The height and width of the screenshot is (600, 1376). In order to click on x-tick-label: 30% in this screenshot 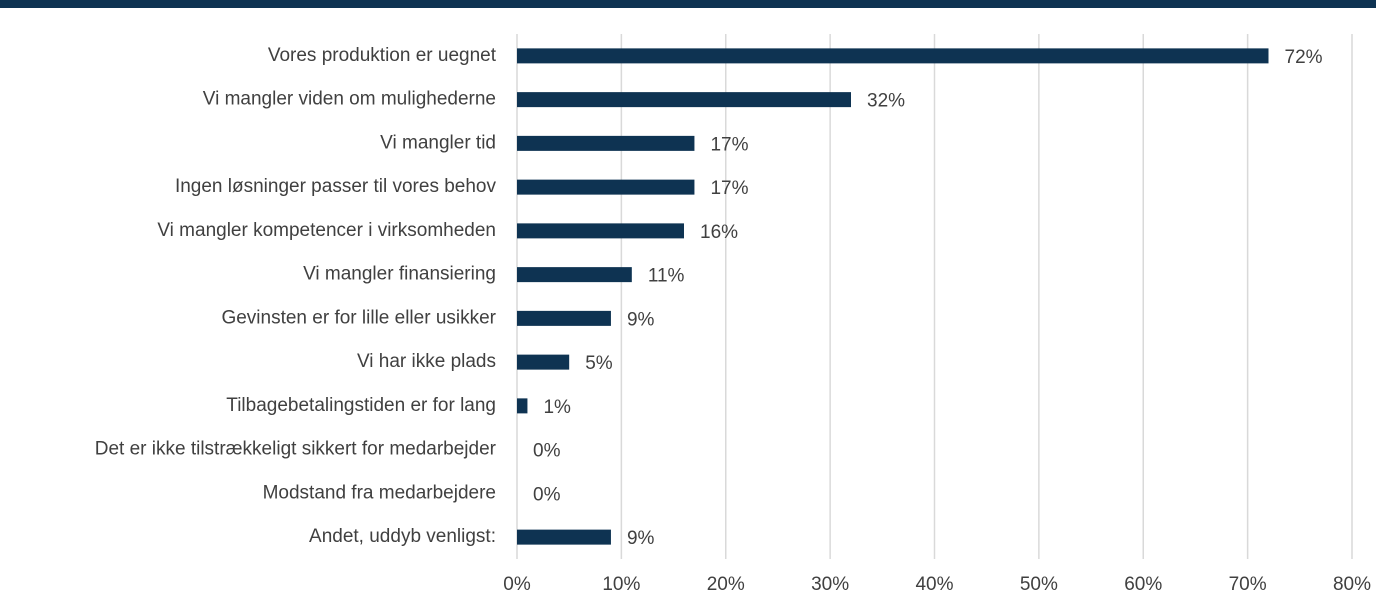, I will do `click(830, 584)`.